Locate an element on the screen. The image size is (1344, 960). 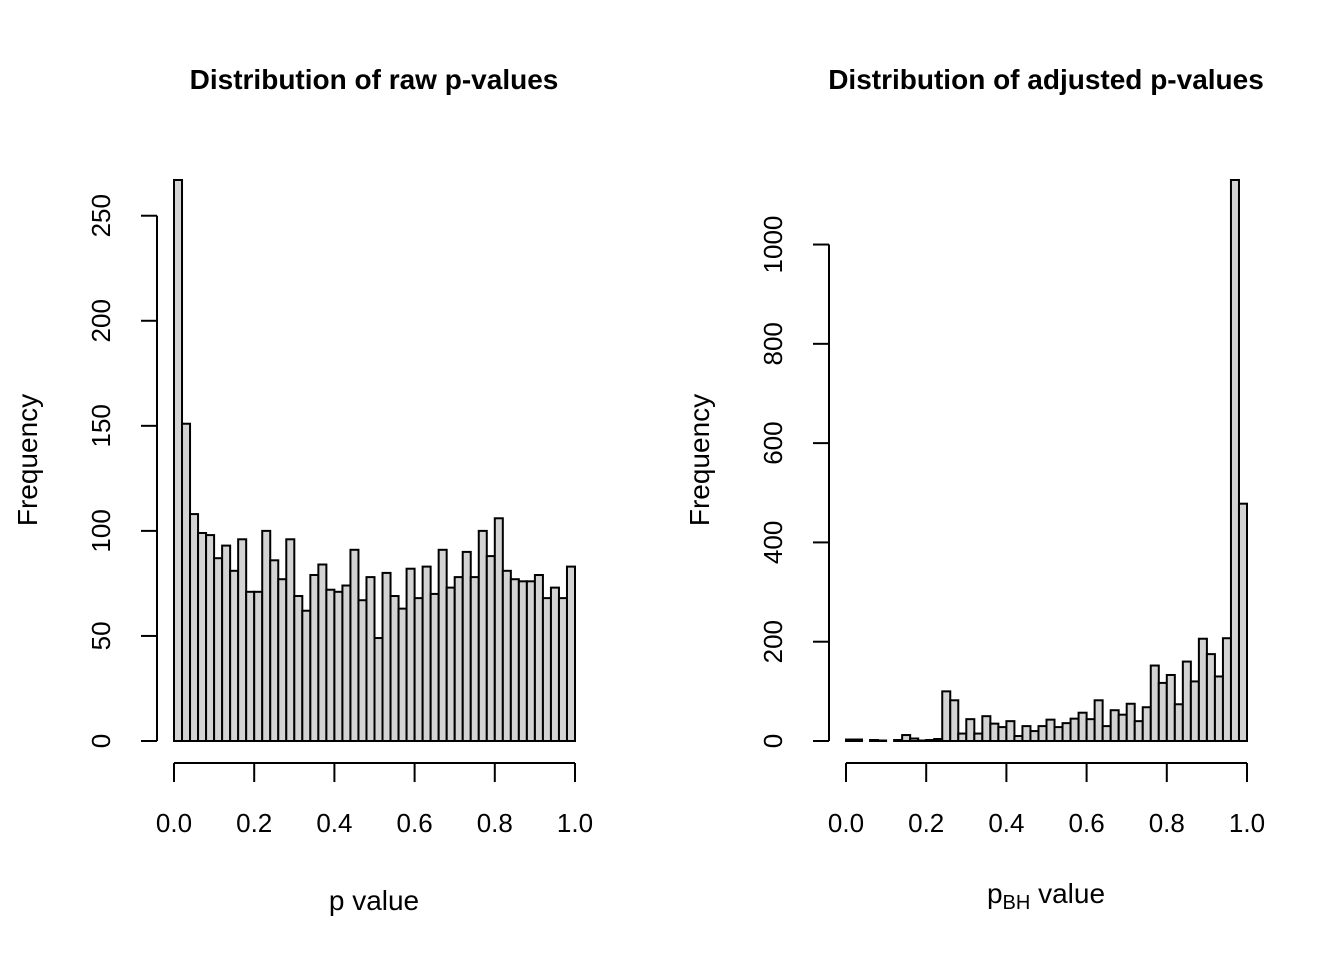
x-tick-label: 0.4 is located at coordinates (1006, 823).